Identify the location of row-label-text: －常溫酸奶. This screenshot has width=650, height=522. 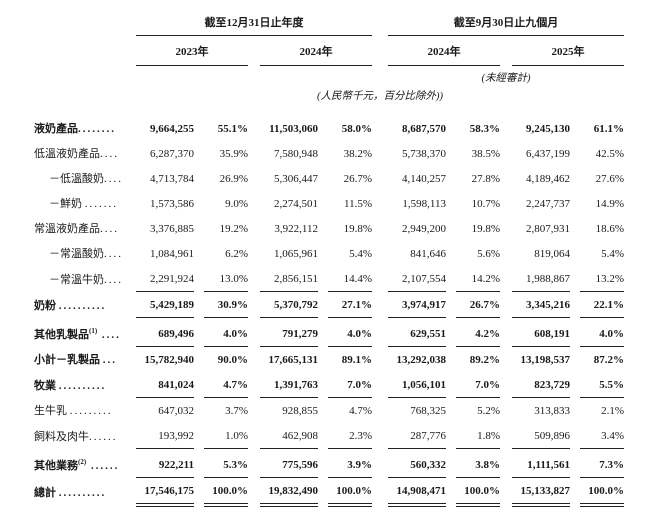
(76, 254).